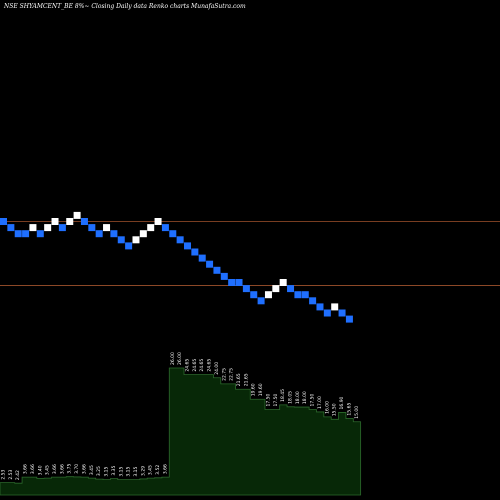 This screenshot has height=500, width=500. I want to click on volume-value-label: 3.29, so click(143, 471).